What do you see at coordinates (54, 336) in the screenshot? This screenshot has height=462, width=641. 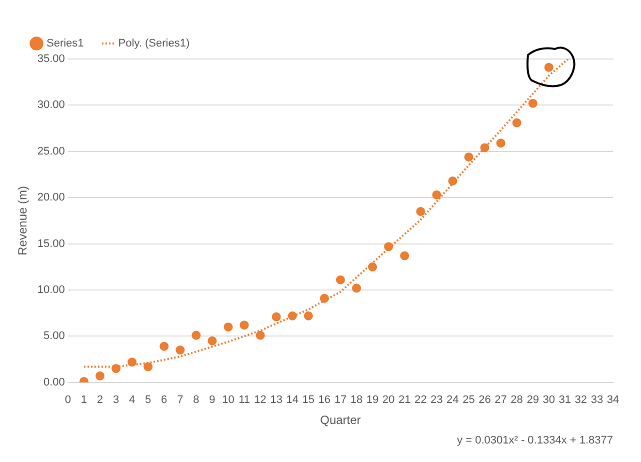 I see `y-tick-label: 5.00` at bounding box center [54, 336].